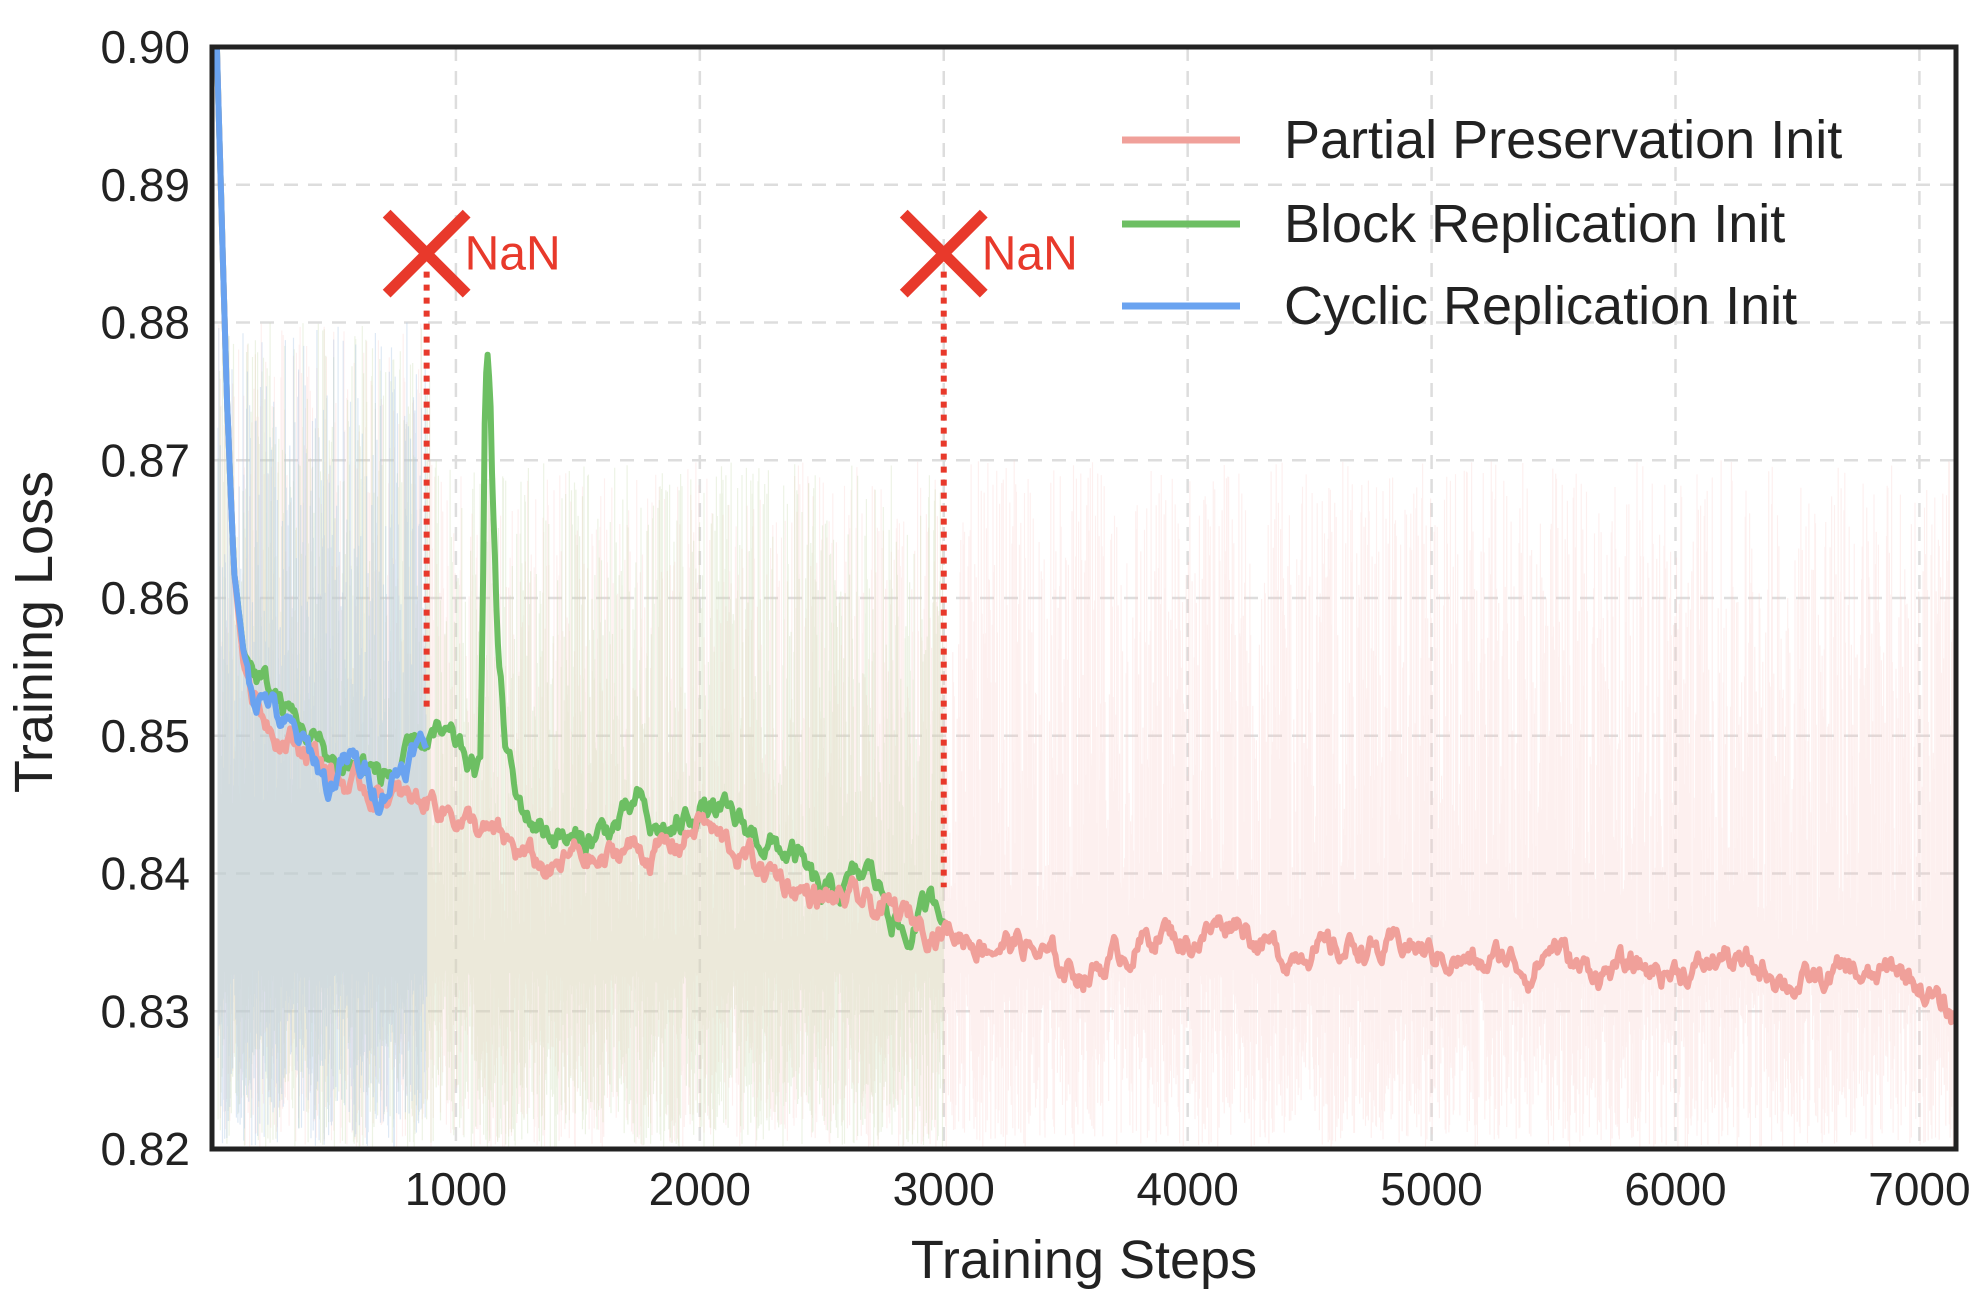 The image size is (1982, 1310). Describe the element at coordinates (145, 874) in the screenshot. I see `y-tick-label: 0.84` at that location.